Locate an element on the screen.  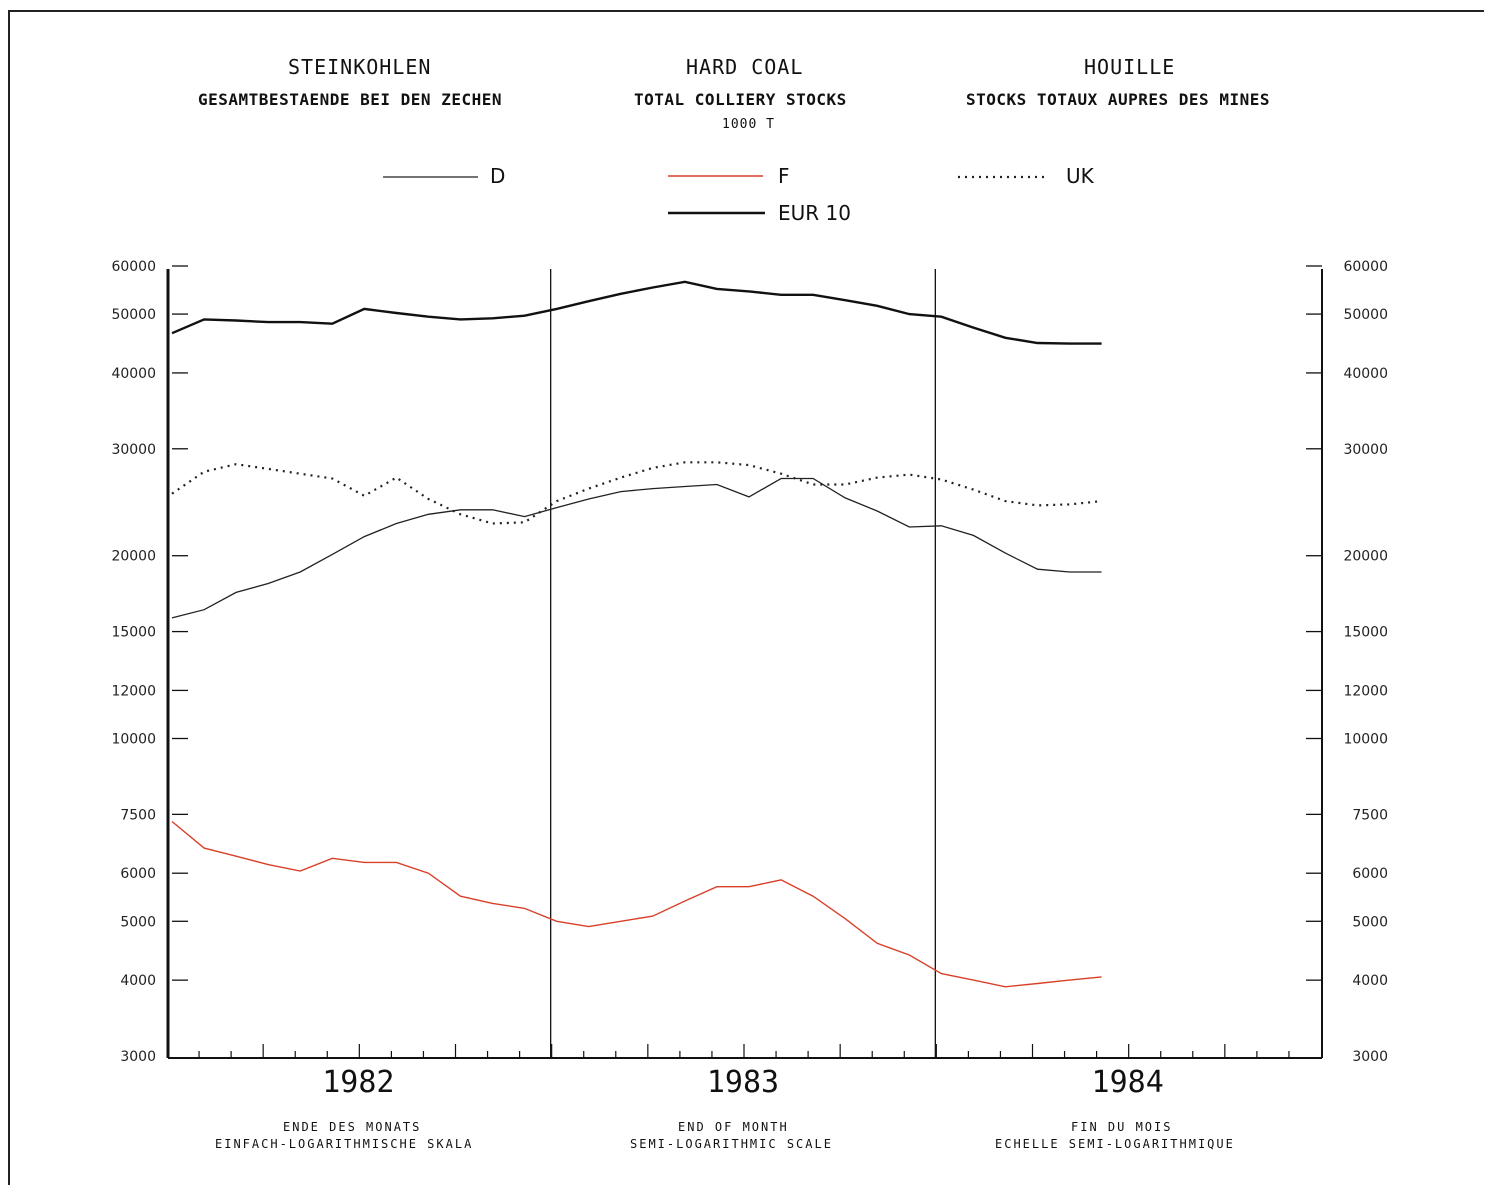
title-de: STEINKOHLEN is located at coordinates (360, 67).